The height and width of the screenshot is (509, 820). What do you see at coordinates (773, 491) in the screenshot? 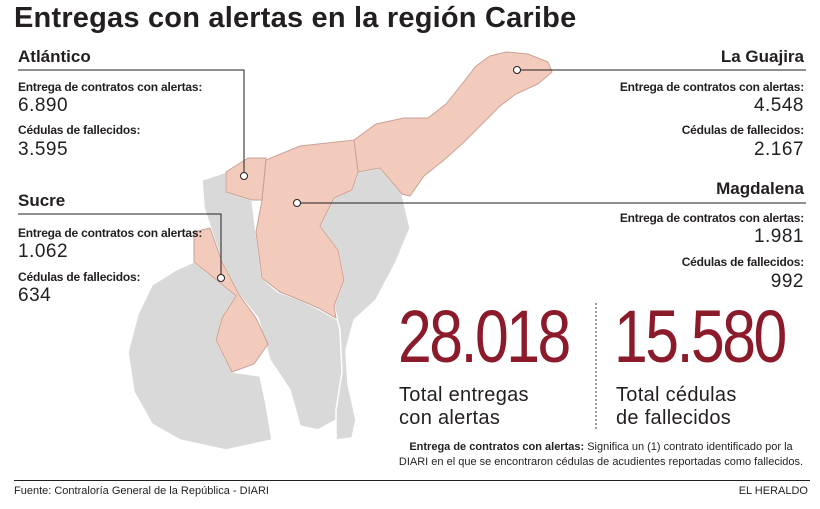
I see `footer-brand: EL HERALDO` at bounding box center [773, 491].